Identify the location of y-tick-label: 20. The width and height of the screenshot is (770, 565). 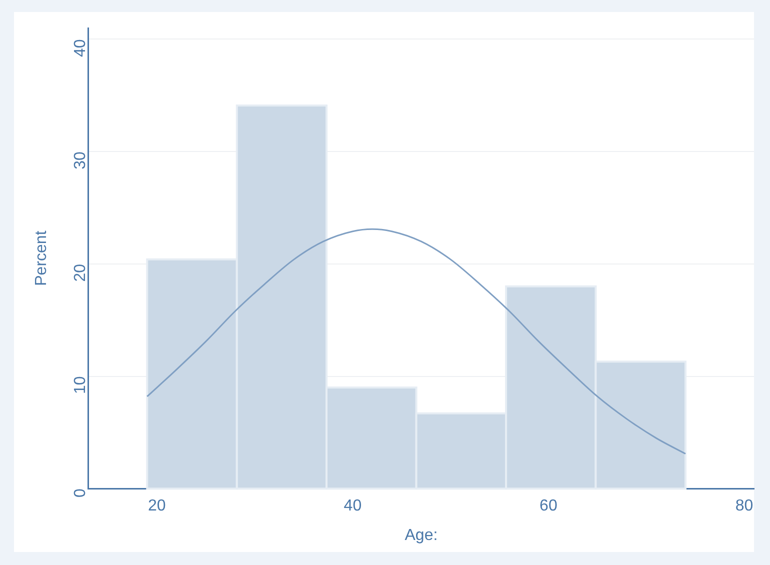
(80, 273).